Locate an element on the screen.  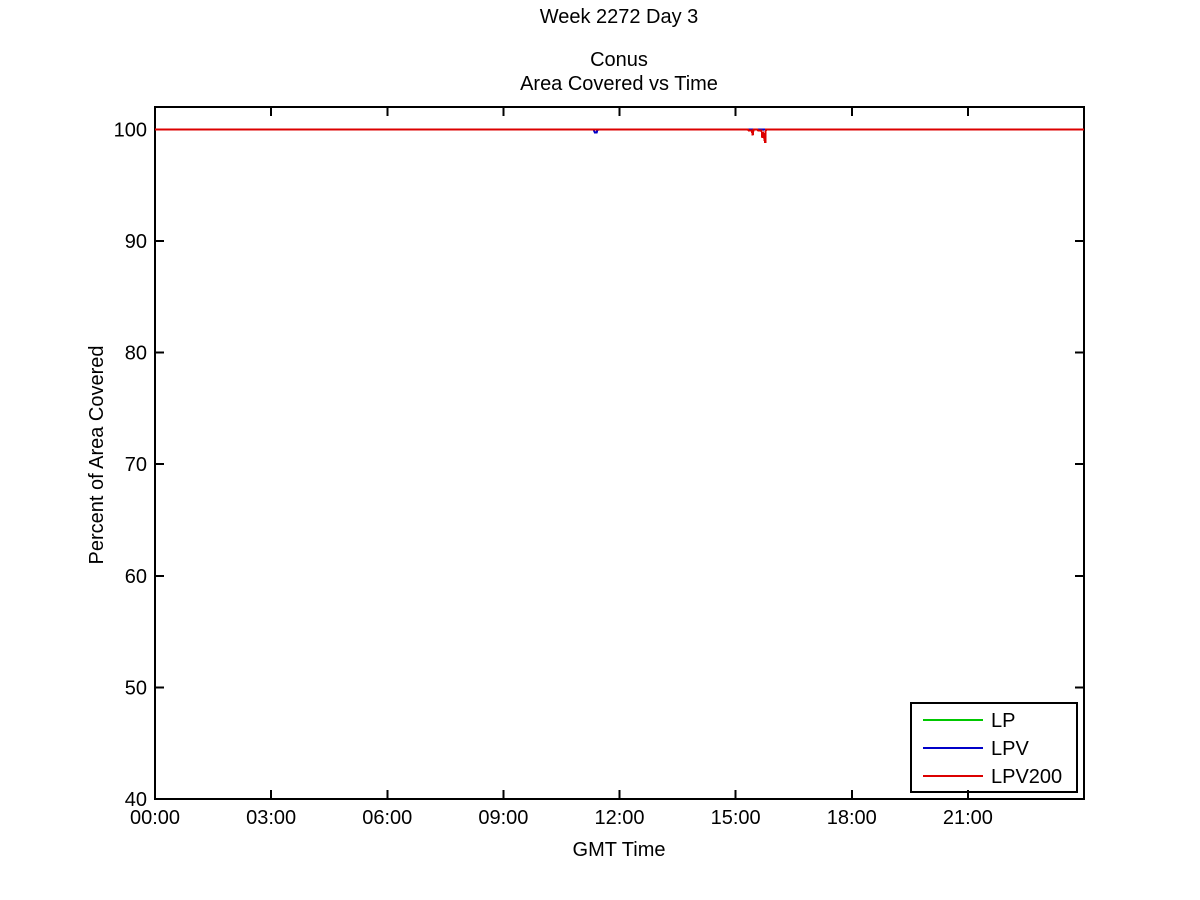
legend-label-lpv: LPV is located at coordinates (1010, 749).